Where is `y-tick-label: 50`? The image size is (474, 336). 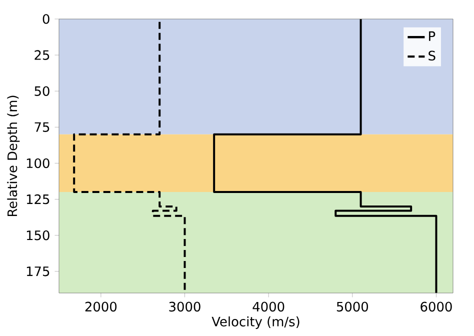 y-tick-label: 50 is located at coordinates (42, 91).